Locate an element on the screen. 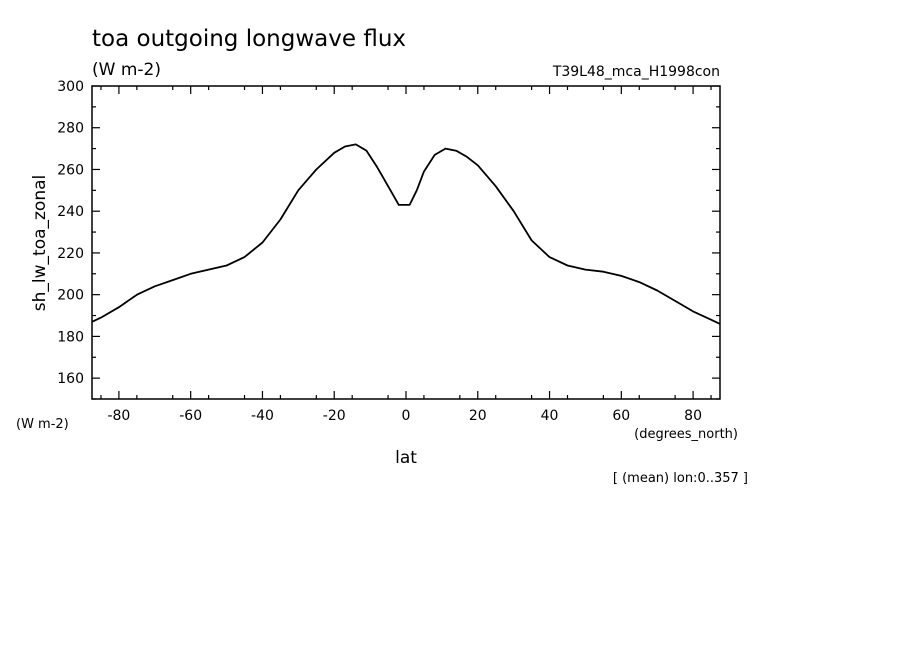 Image resolution: width=904 pixels, height=654 pixels. x-tick-label: -60 is located at coordinates (190, 416).